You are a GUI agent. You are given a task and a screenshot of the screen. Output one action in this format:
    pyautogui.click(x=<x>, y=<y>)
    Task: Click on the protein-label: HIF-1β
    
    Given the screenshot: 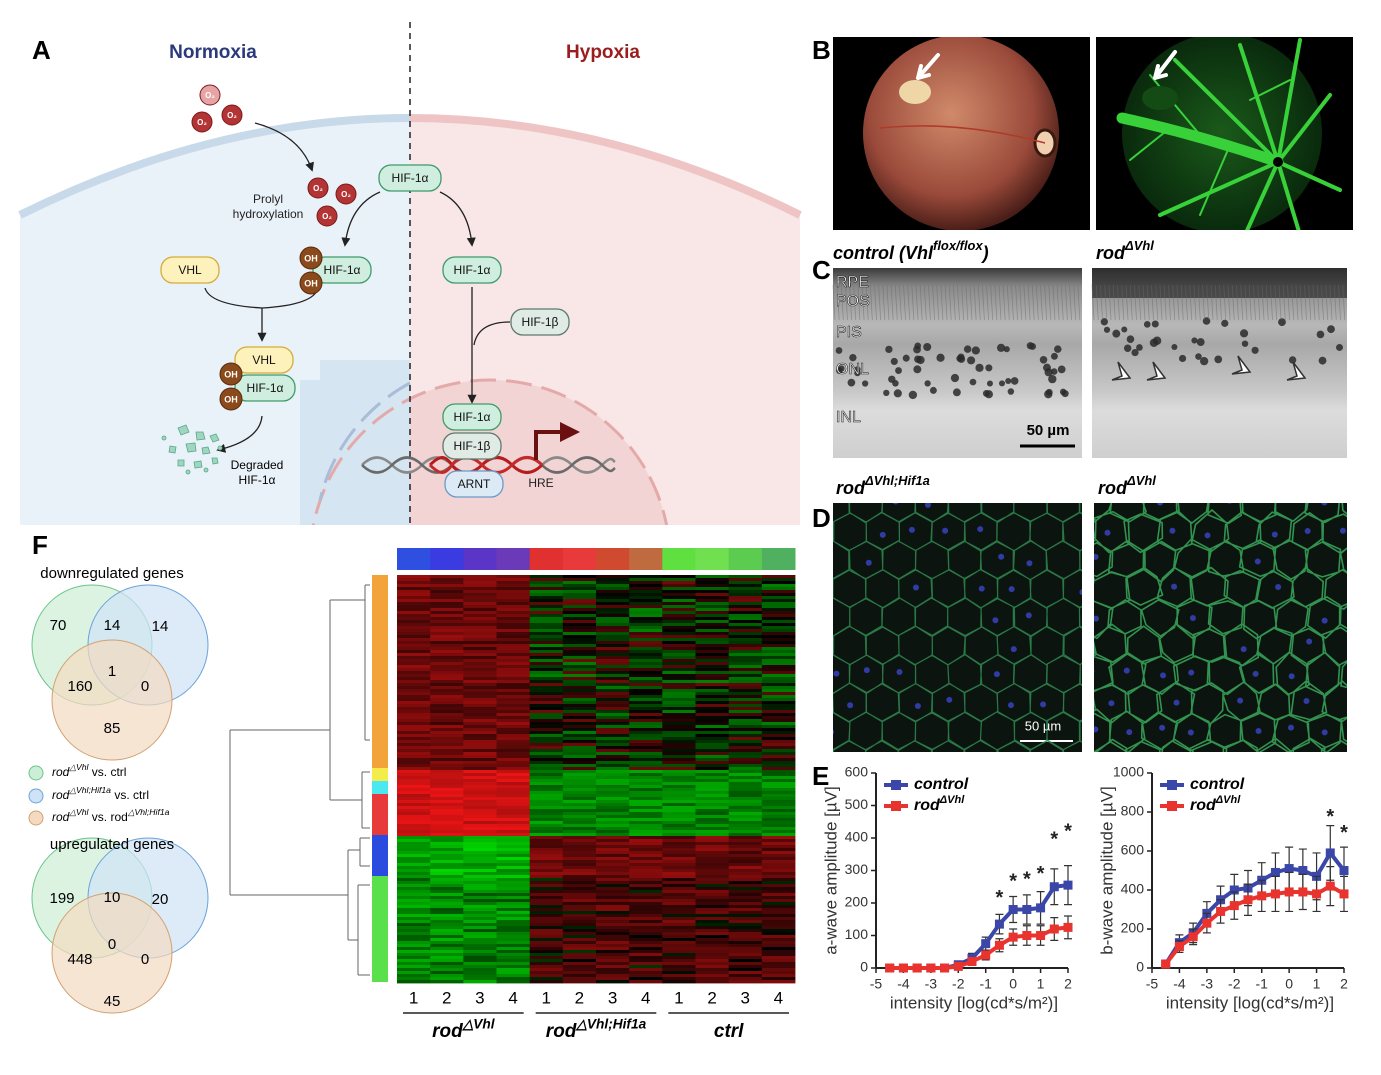 What is the action you would take?
    pyautogui.click(x=540, y=322)
    